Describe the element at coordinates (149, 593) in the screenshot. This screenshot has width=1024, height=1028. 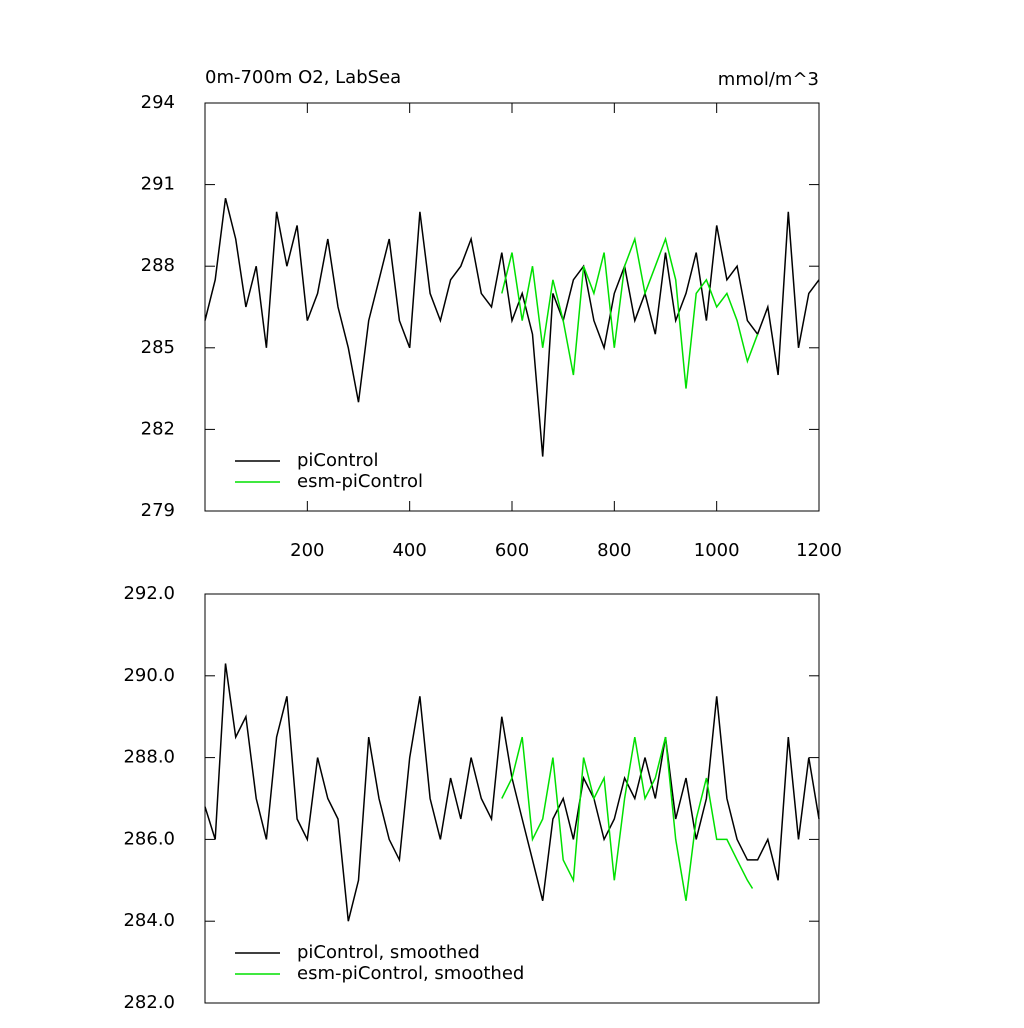
I see `y-tick-label: 292.0` at that location.